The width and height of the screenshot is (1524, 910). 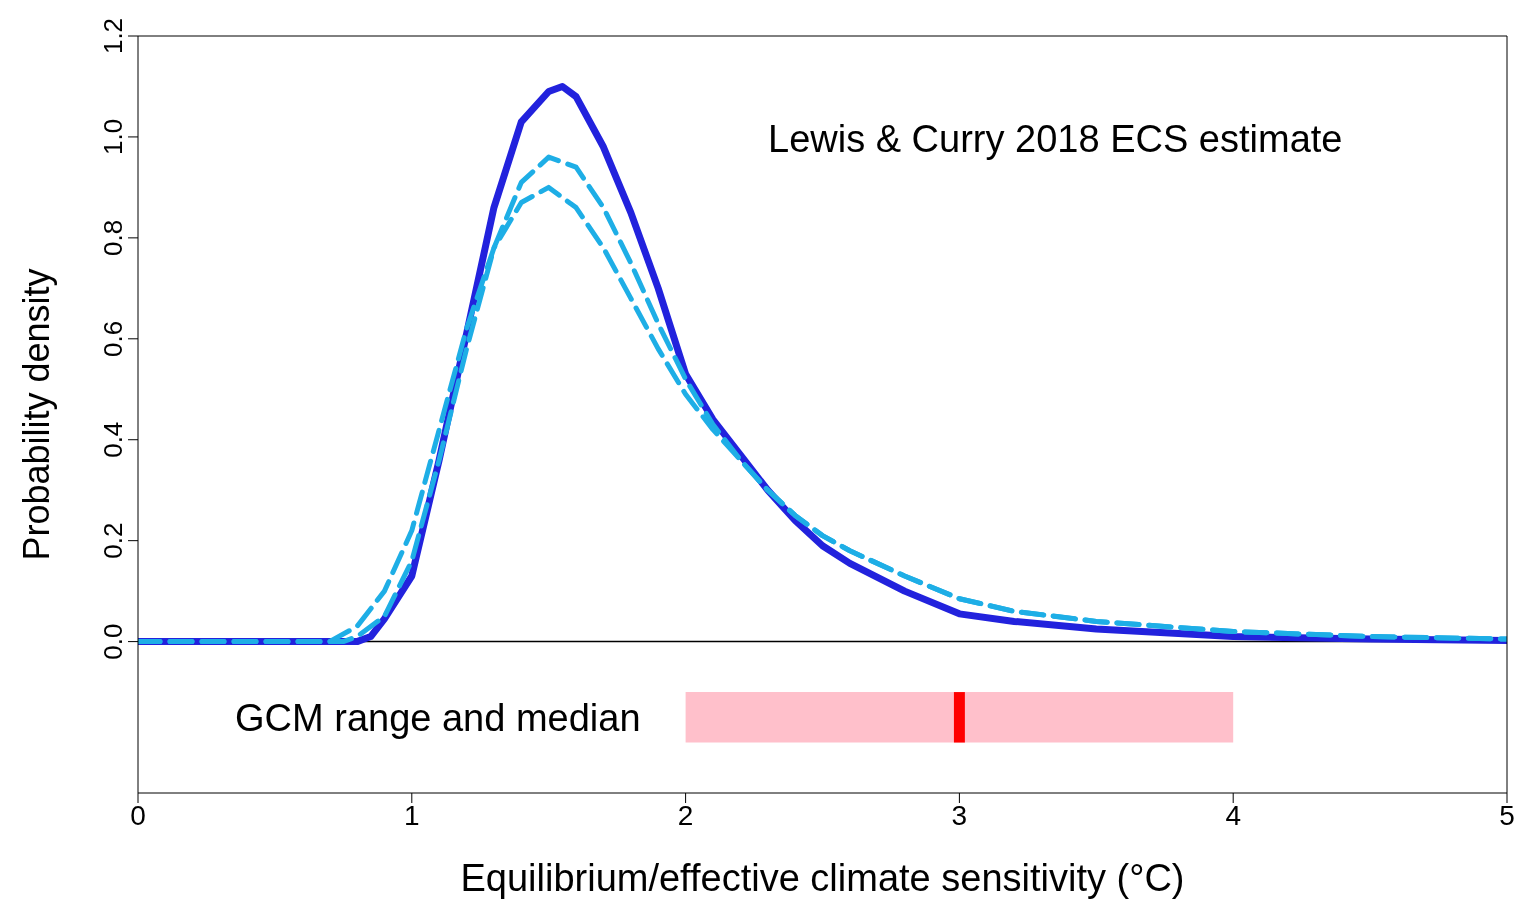 What do you see at coordinates (412, 815) in the screenshot?
I see `x-tick-label: 1` at bounding box center [412, 815].